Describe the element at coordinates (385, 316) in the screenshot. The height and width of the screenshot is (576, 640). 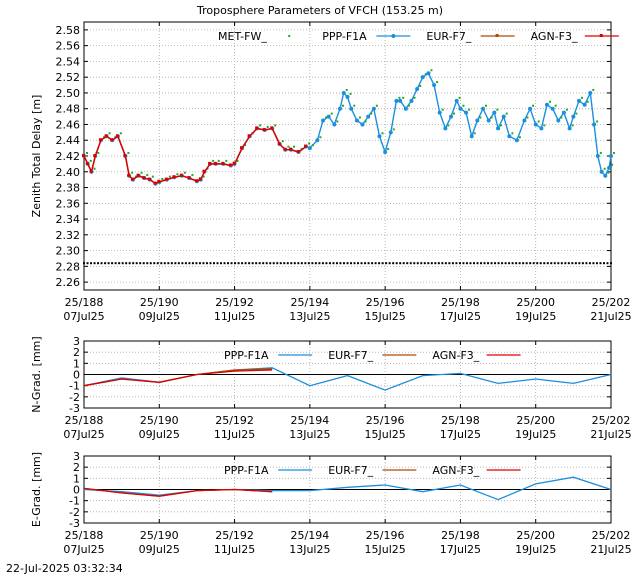
I see `x-tick-label-date: 15Jul25` at that location.